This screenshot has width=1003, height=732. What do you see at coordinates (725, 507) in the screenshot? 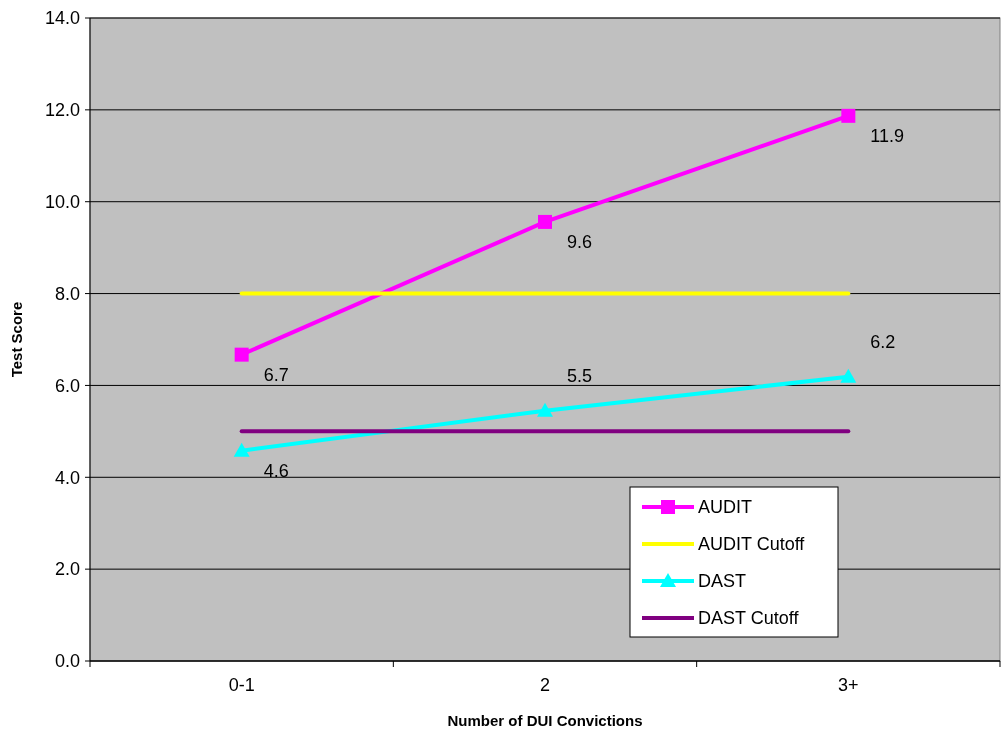
I see `legend-label: AUDIT` at bounding box center [725, 507].